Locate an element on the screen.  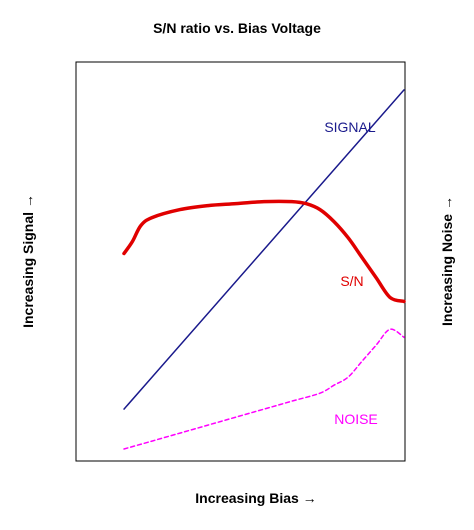
series-line-noise is located at coordinates (264, 389).